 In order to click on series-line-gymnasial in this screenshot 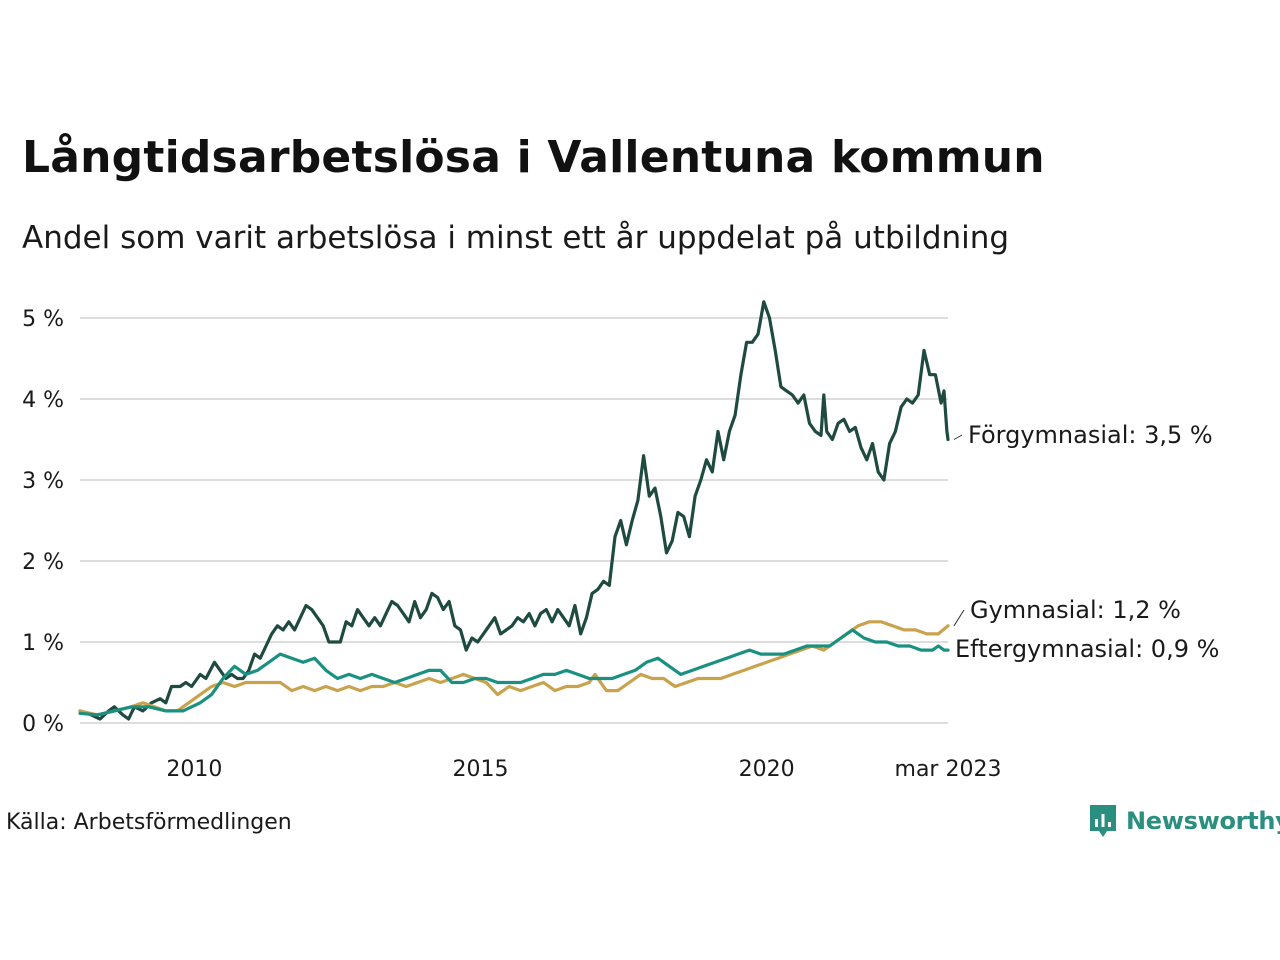, I will do `click(514, 668)`.